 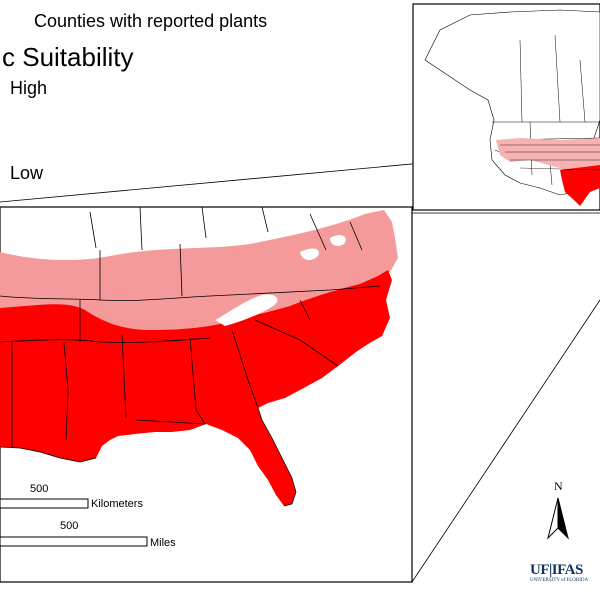 What do you see at coordinates (68, 57) in the screenshot?
I see `legend-title: c Suitability` at bounding box center [68, 57].